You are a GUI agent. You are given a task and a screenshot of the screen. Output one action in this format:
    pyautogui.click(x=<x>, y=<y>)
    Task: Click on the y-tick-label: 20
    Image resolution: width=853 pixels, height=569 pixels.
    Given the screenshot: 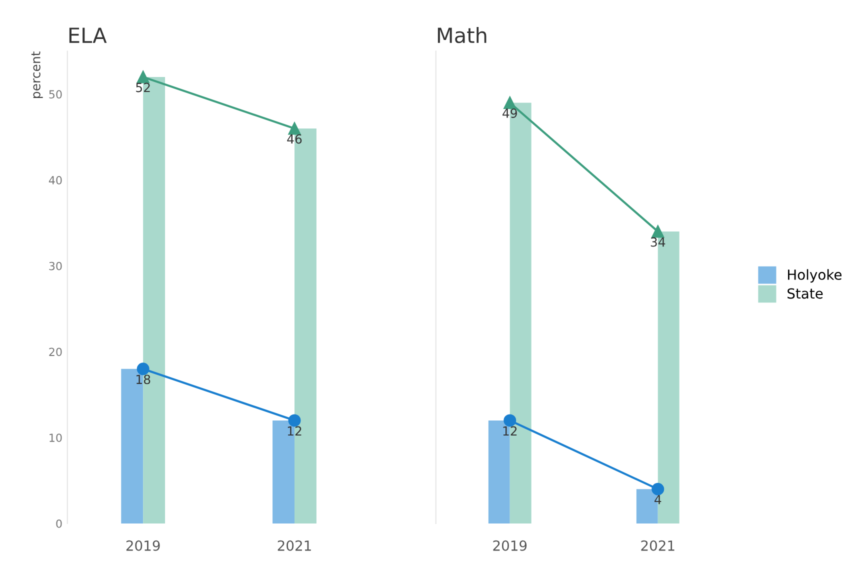 What is the action you would take?
    pyautogui.click(x=55, y=352)
    